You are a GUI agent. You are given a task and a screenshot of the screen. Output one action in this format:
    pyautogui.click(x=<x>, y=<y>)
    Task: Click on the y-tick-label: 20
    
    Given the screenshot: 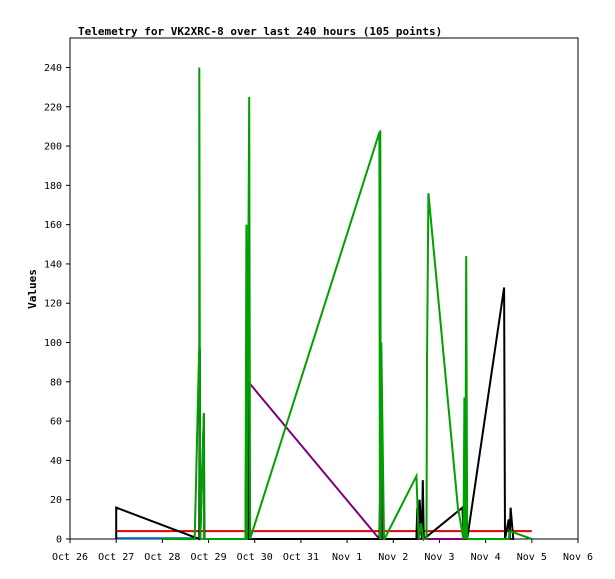 What is the action you would take?
    pyautogui.click(x=56, y=500)
    